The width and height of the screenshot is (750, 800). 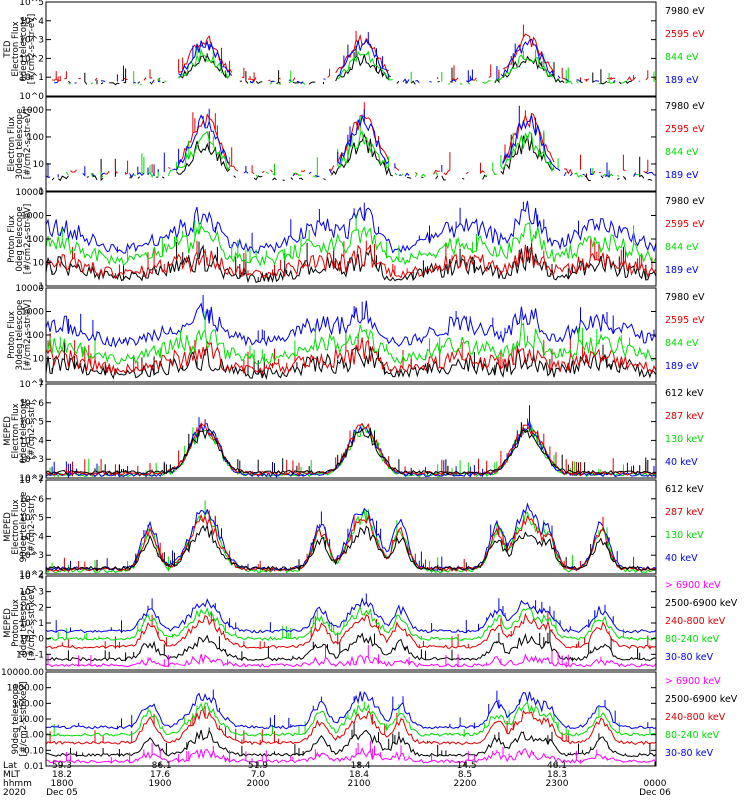 I want to click on x-row-label: 2020, so click(x=14, y=793).